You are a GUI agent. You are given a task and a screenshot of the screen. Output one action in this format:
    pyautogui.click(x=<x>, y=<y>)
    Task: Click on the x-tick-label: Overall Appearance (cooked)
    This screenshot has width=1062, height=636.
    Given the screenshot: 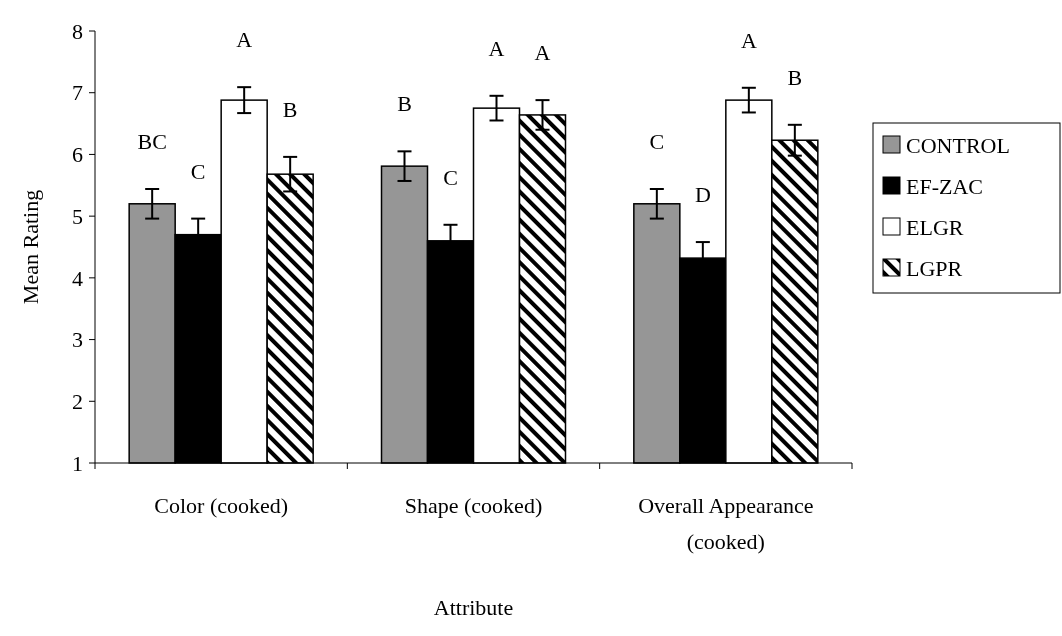 What is the action you would take?
    pyautogui.click(x=726, y=523)
    